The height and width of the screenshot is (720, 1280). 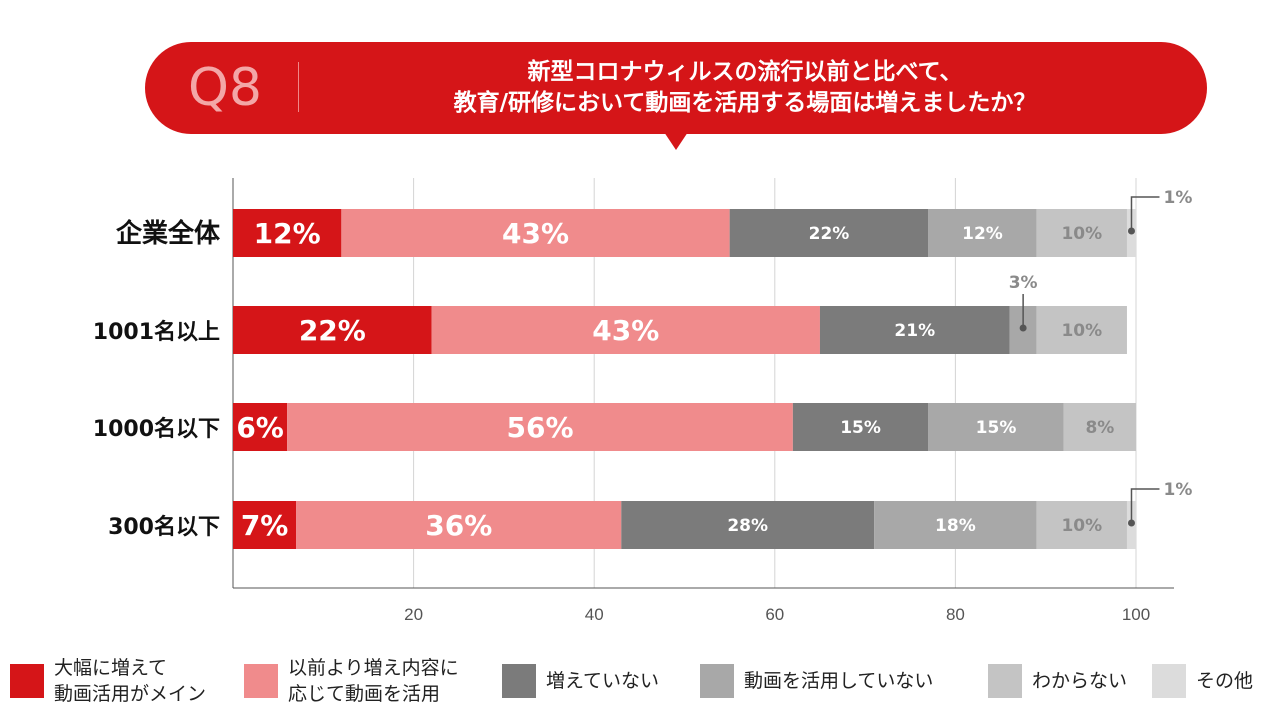 I want to click on x-tick-label-20: 20, so click(x=413, y=614).